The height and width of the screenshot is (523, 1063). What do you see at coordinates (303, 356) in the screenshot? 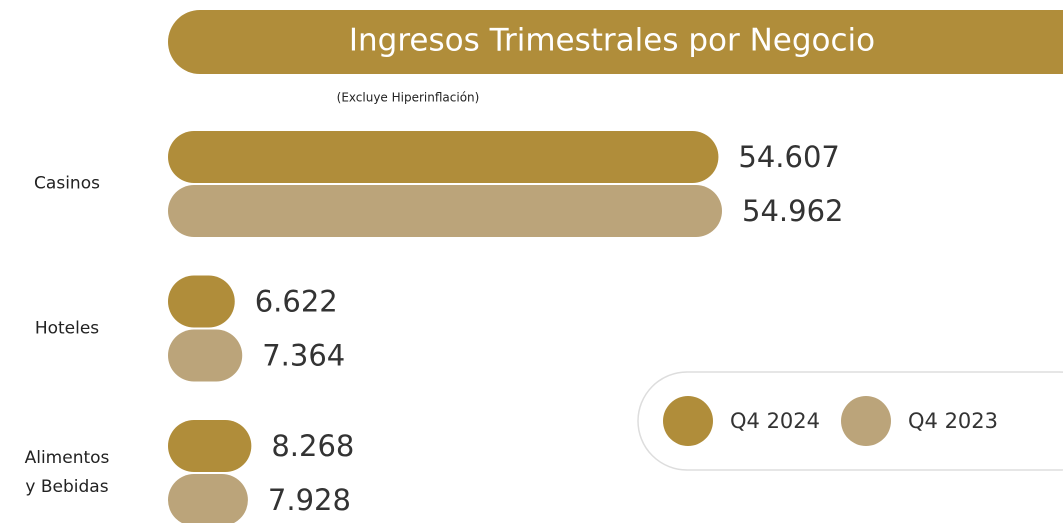
I see `value-label: 7.364` at bounding box center [303, 356].